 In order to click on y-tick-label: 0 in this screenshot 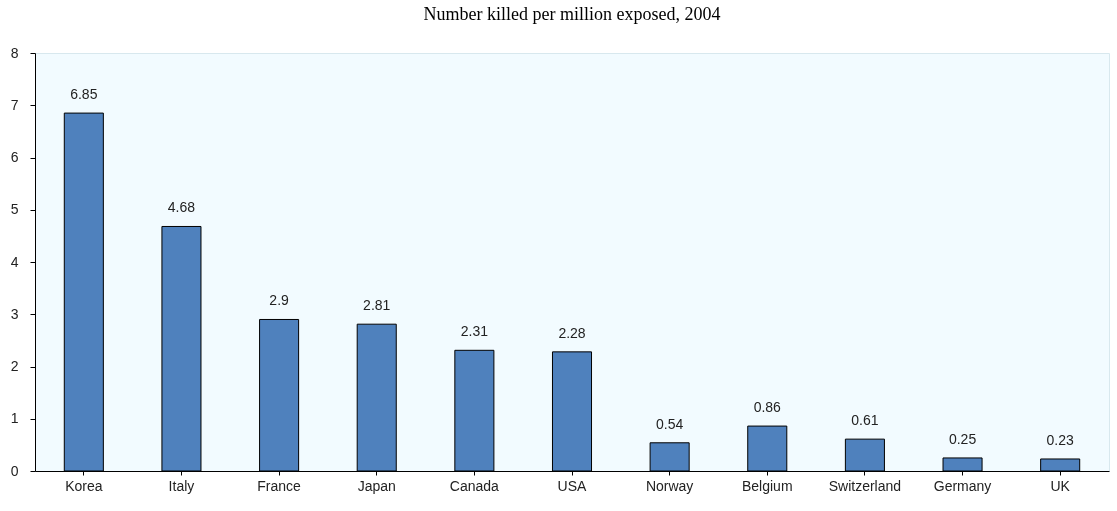, I will do `click(14, 470)`.